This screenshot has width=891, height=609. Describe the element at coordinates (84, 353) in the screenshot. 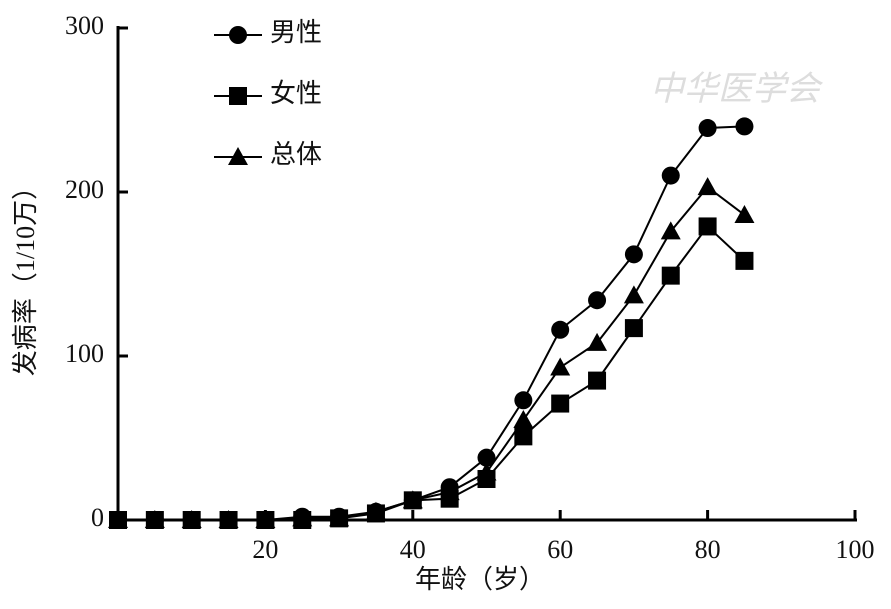

I see `y-tick-label: 100` at that location.